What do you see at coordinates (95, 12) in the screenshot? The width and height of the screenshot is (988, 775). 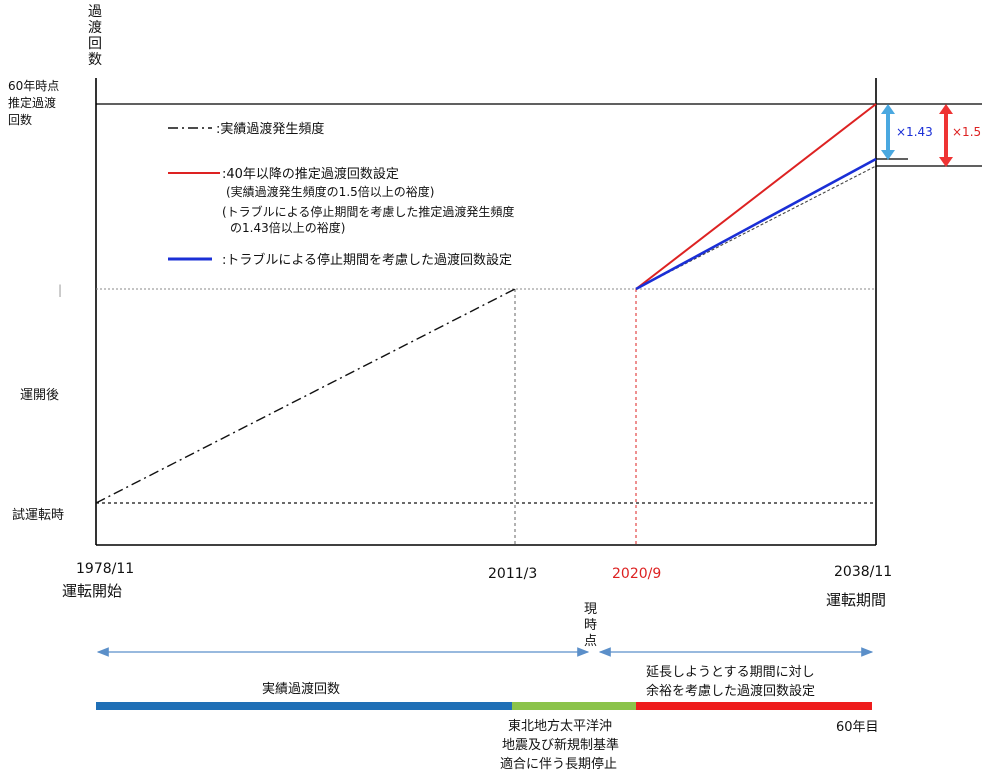 I see `y-axis-title-1: 過` at bounding box center [95, 12].